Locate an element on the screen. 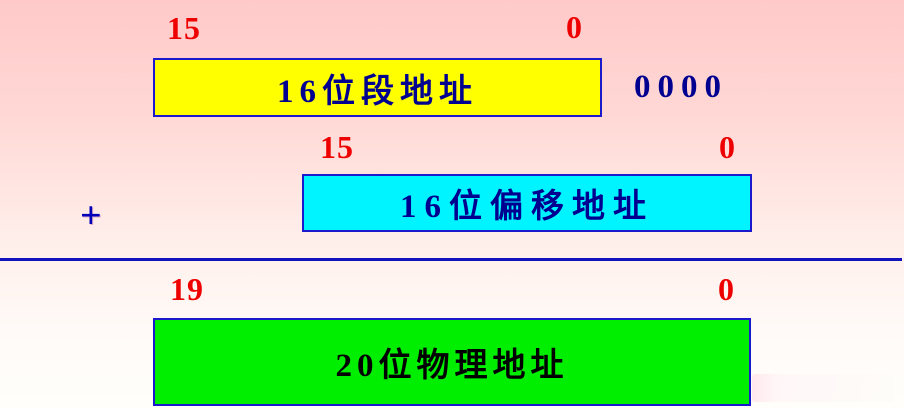 This screenshot has width=904, height=408. physical-address-label: 20位物理地址 is located at coordinates (452, 366).